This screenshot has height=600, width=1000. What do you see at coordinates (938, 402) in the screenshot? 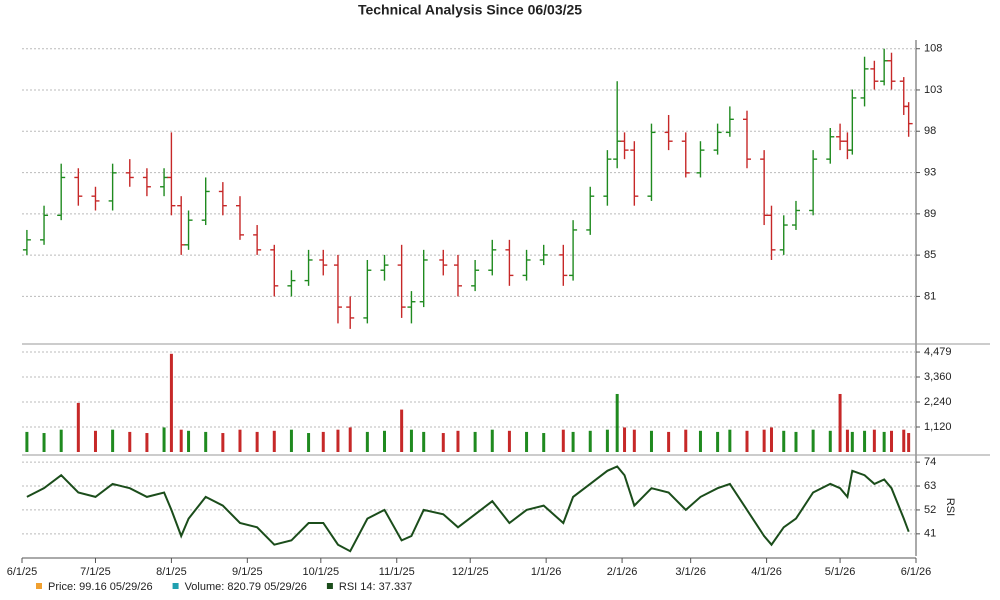
I see `y-tick-label: 2,240` at bounding box center [938, 402].